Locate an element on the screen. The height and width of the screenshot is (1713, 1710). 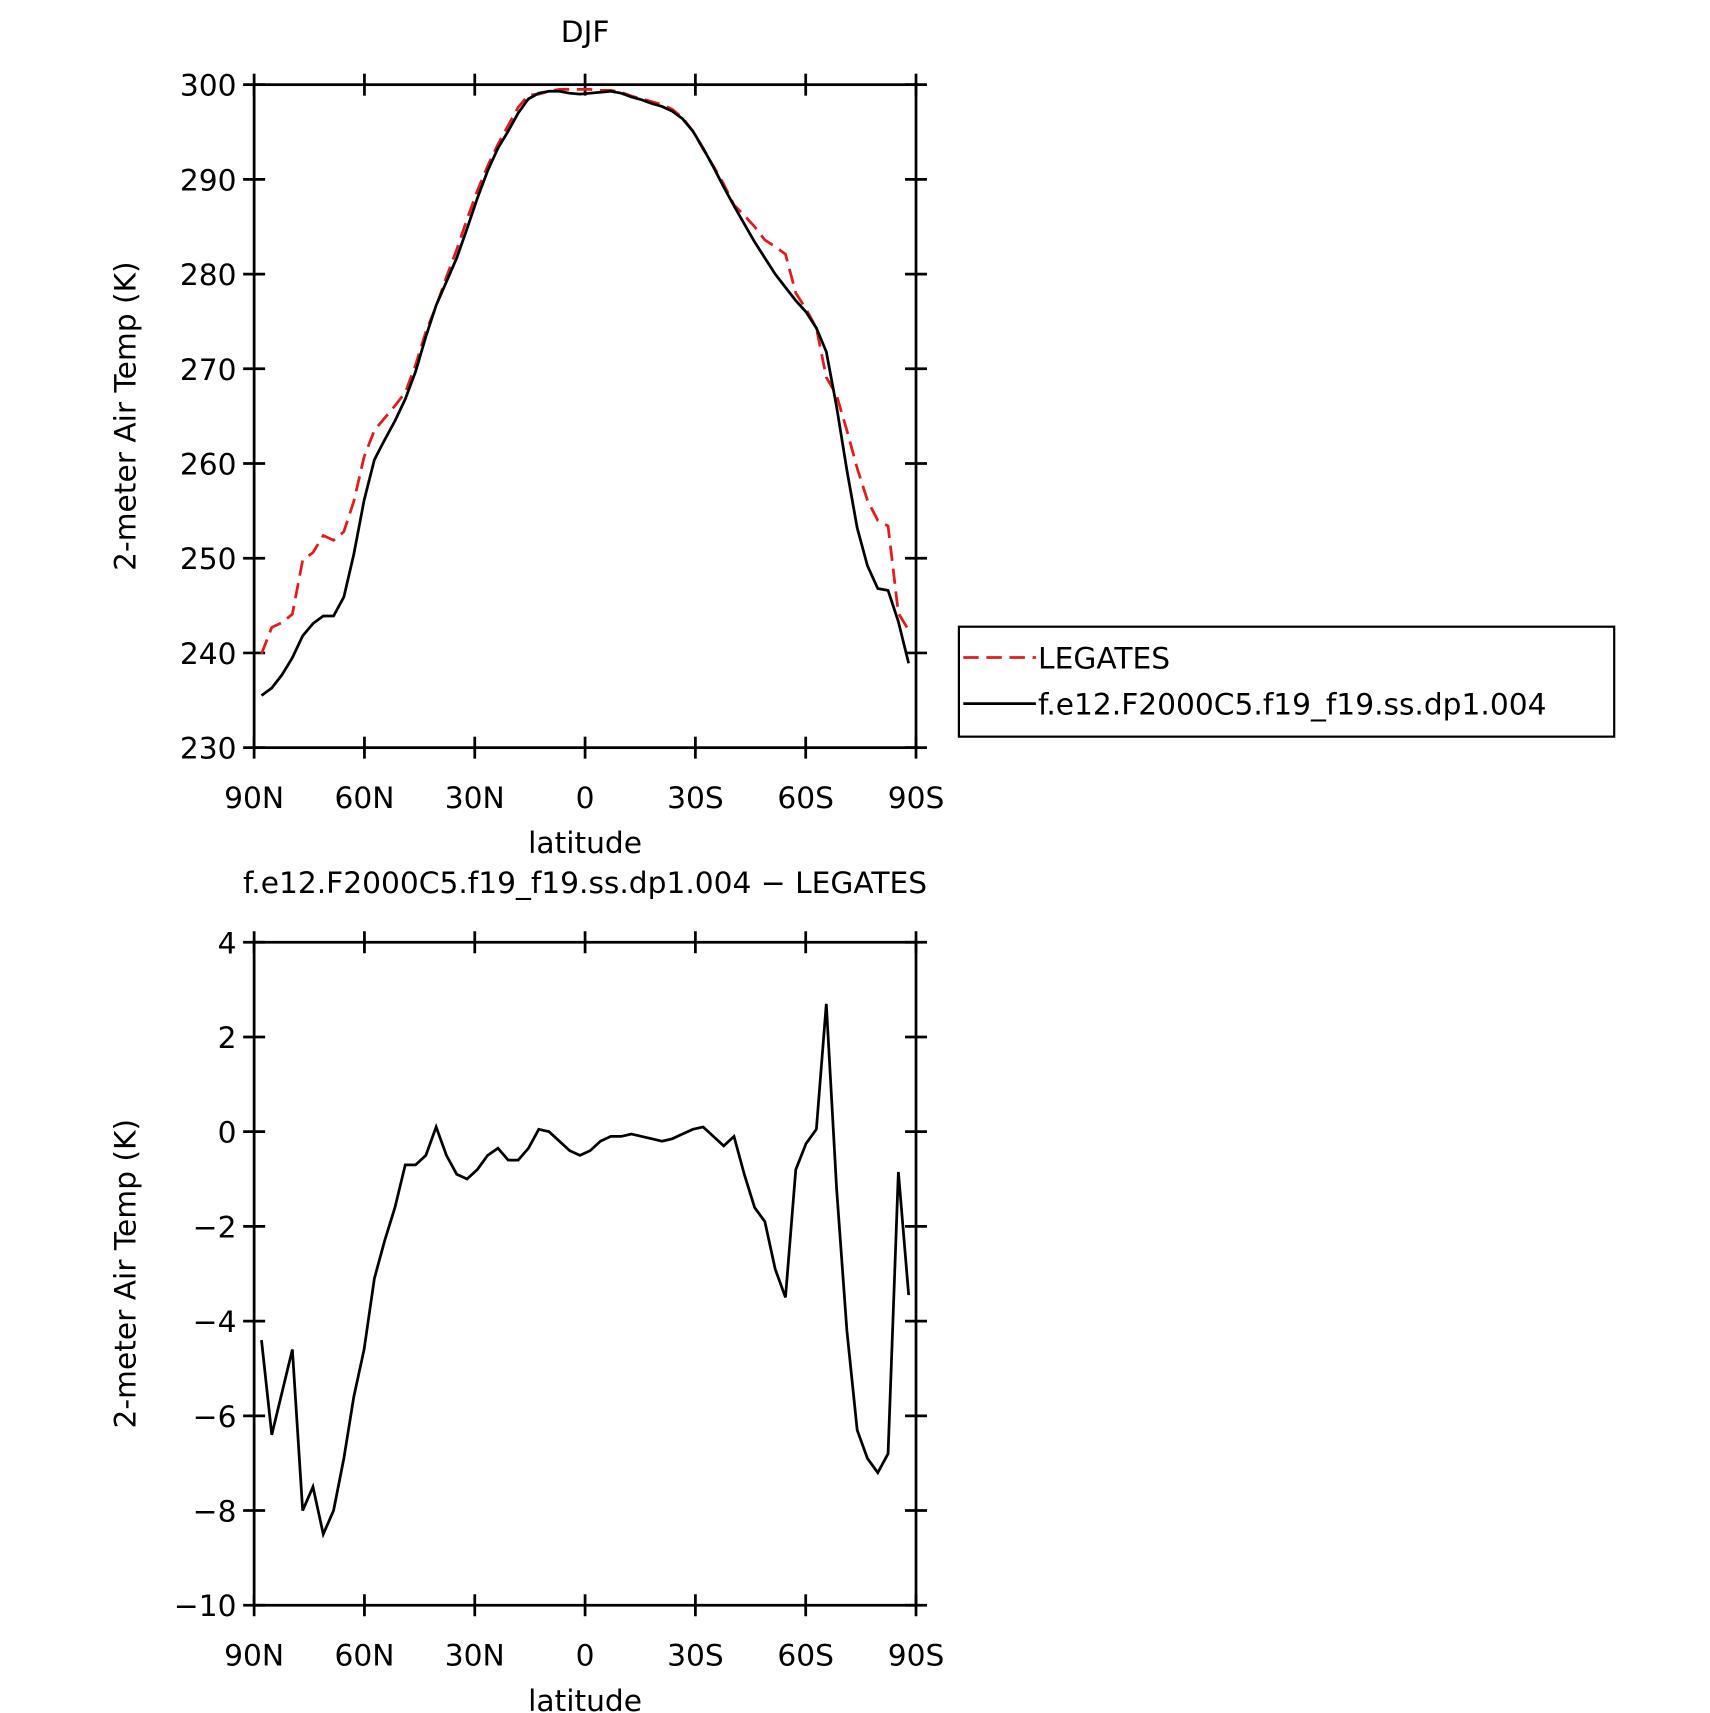
y-tick-label: −10 is located at coordinates (205, 1605).